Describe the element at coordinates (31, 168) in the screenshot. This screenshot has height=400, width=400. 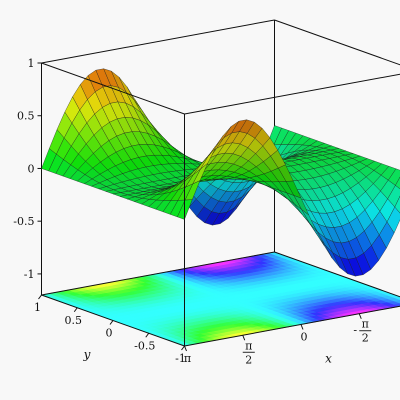
I see `z-tick-label: 0` at that location.